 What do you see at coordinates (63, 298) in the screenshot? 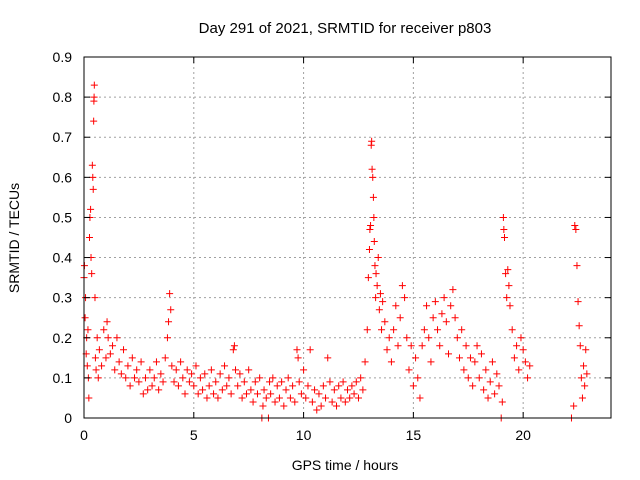
I see `y-tick-label: 0.3` at bounding box center [63, 298].